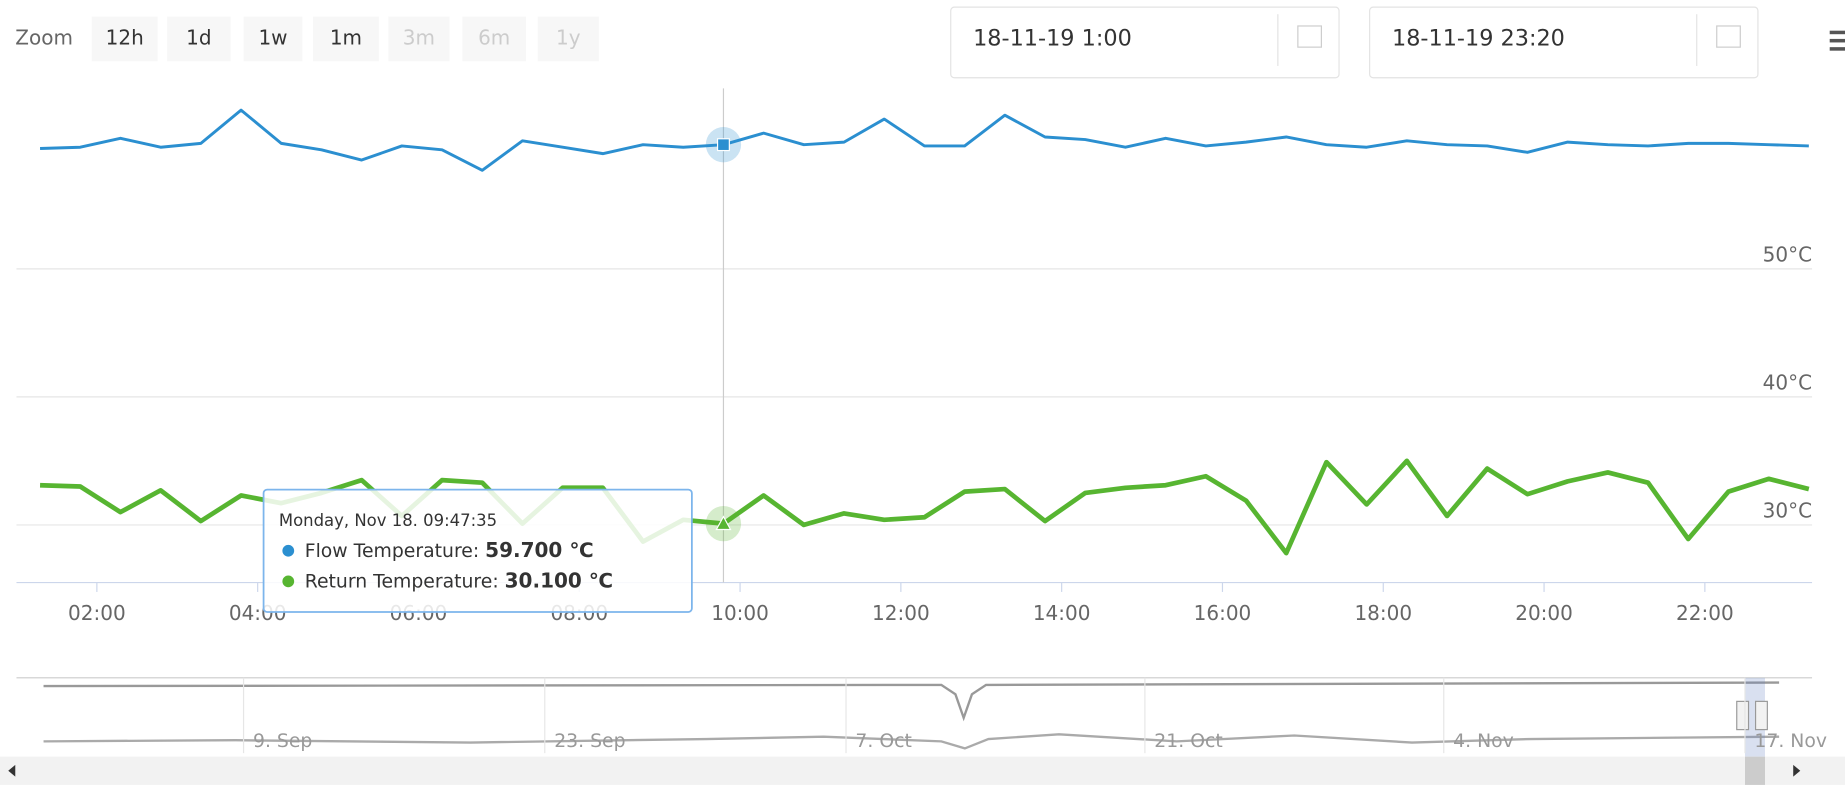  I want to click on date-from: 18-11-19 1:00, so click(1052, 38).